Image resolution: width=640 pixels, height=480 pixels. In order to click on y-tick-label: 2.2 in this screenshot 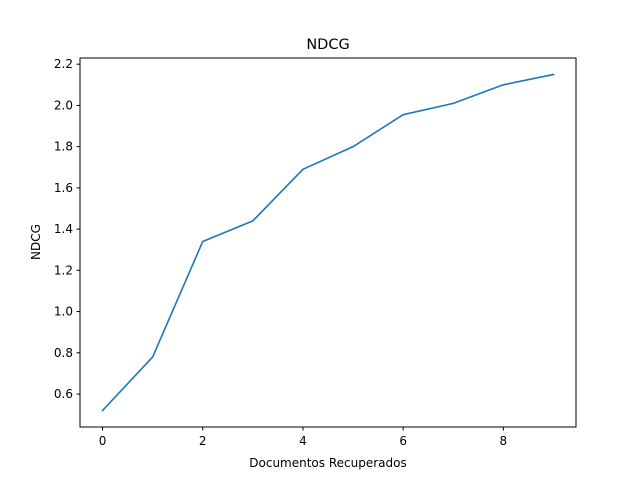, I will do `click(63, 64)`.